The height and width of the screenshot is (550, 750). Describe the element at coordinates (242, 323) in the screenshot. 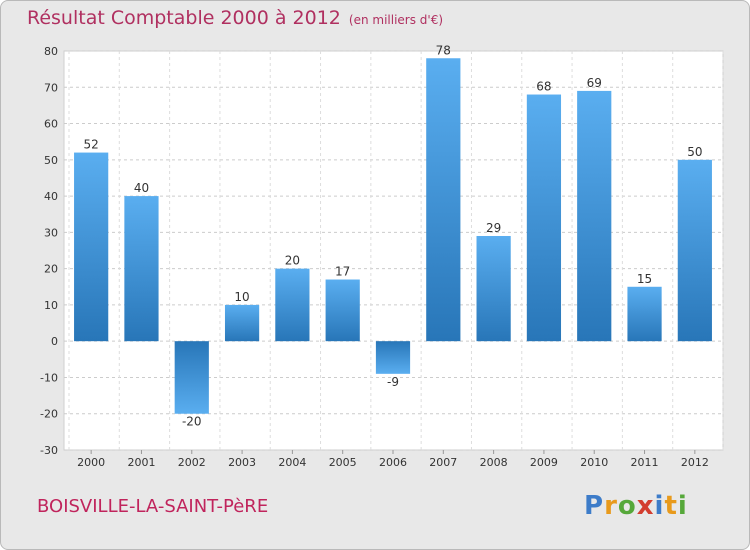

I see `bar-2003` at that location.